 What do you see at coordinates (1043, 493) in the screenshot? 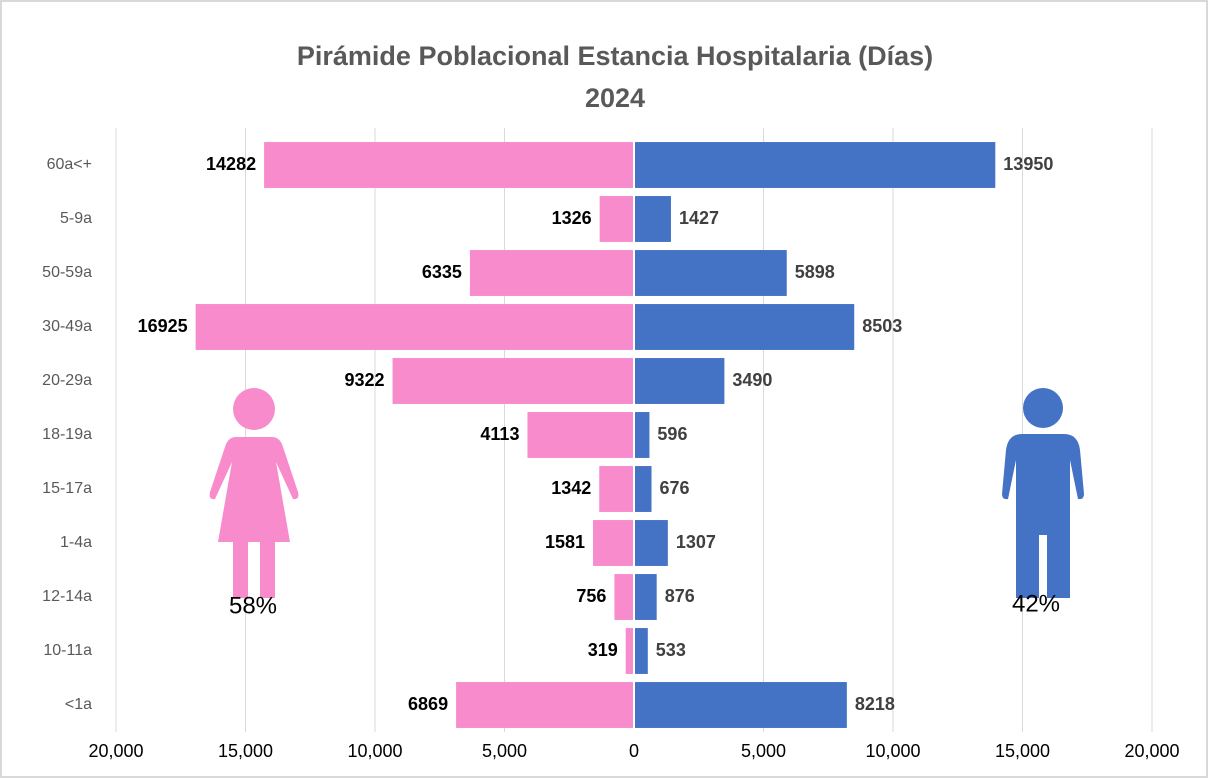
I see `male-icon` at bounding box center [1043, 493].